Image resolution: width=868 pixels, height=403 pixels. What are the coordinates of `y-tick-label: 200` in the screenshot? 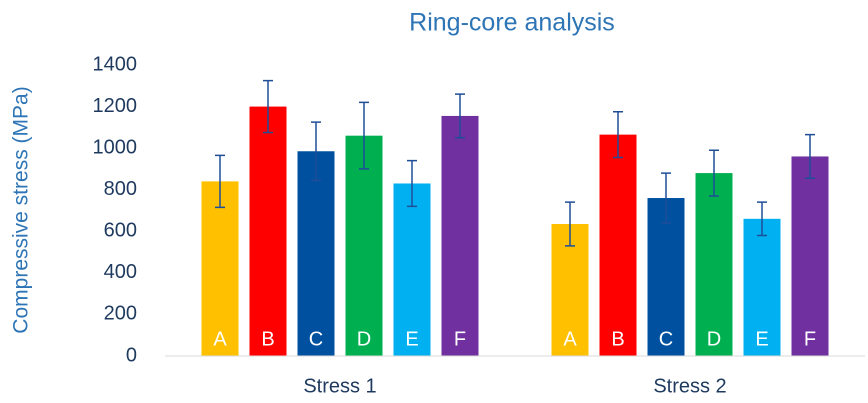 It's located at (120, 314).